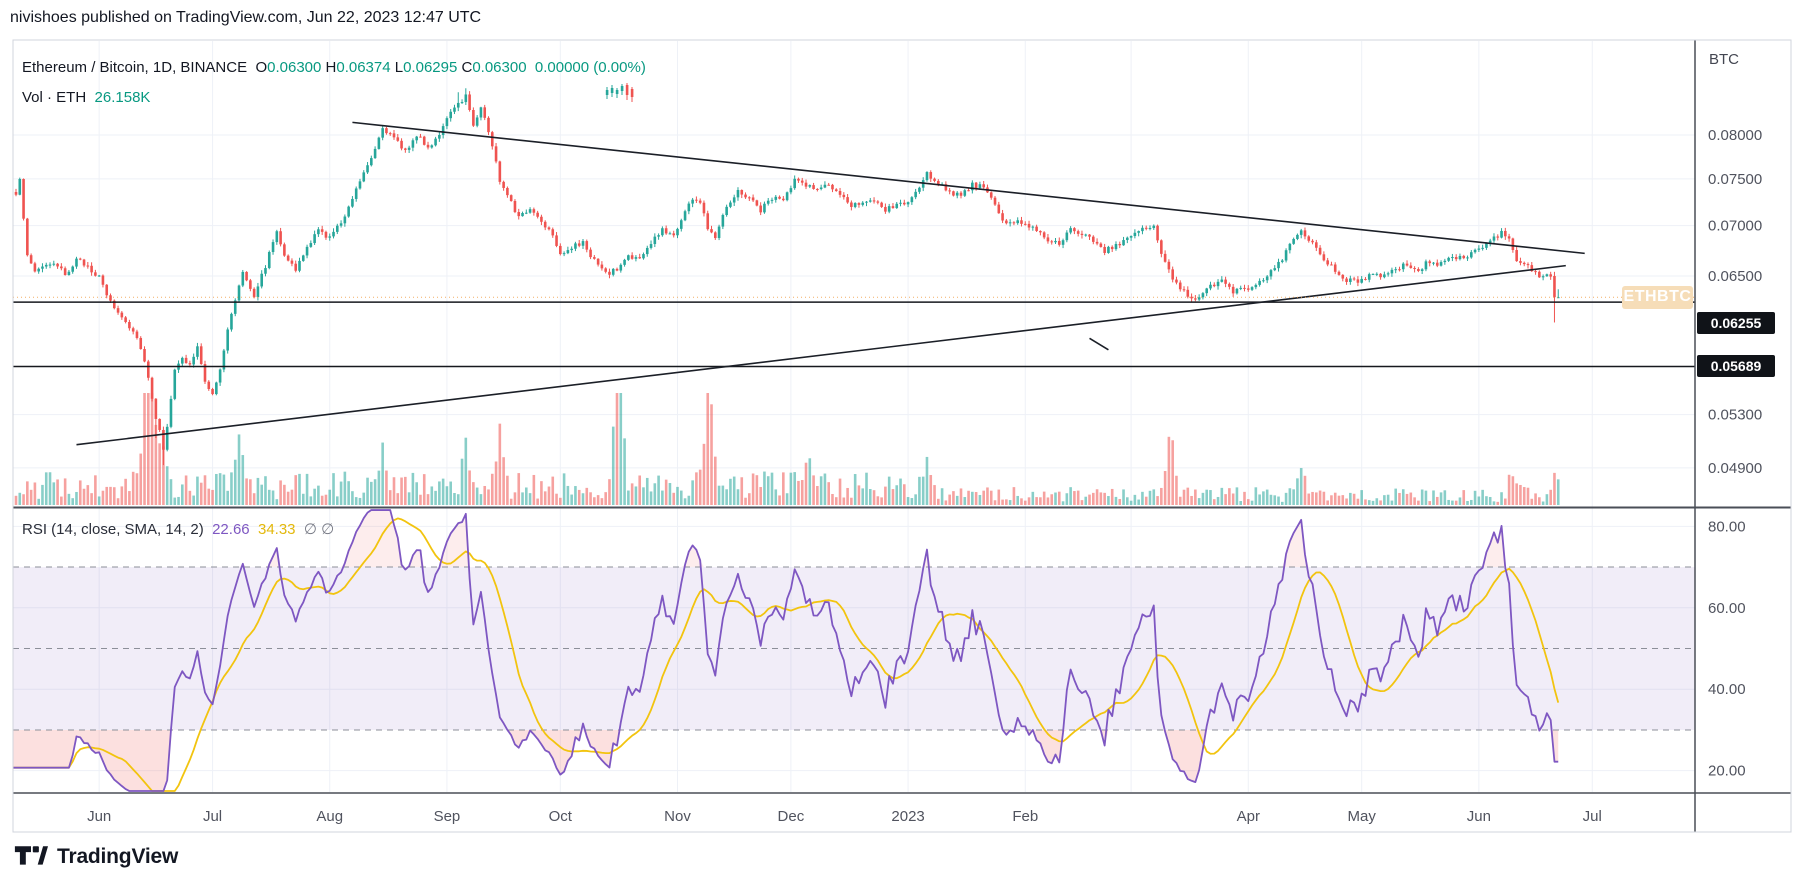 The height and width of the screenshot is (886, 1793). Describe the element at coordinates (331, 67) in the screenshot. I see `ohlc-key: H` at that location.